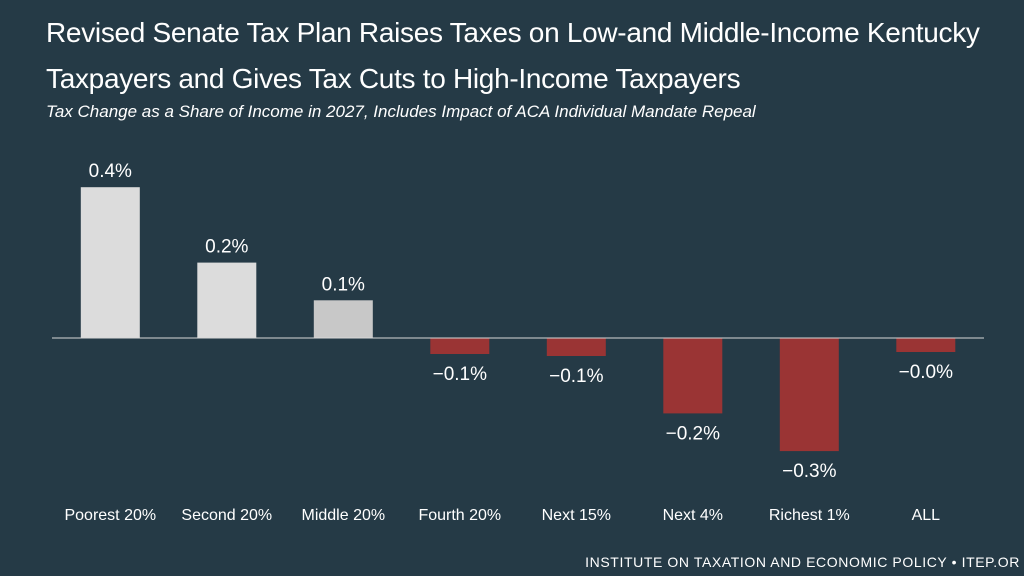 The width and height of the screenshot is (1024, 576). Describe the element at coordinates (809, 515) in the screenshot. I see `category-label: Richest 1%` at that location.